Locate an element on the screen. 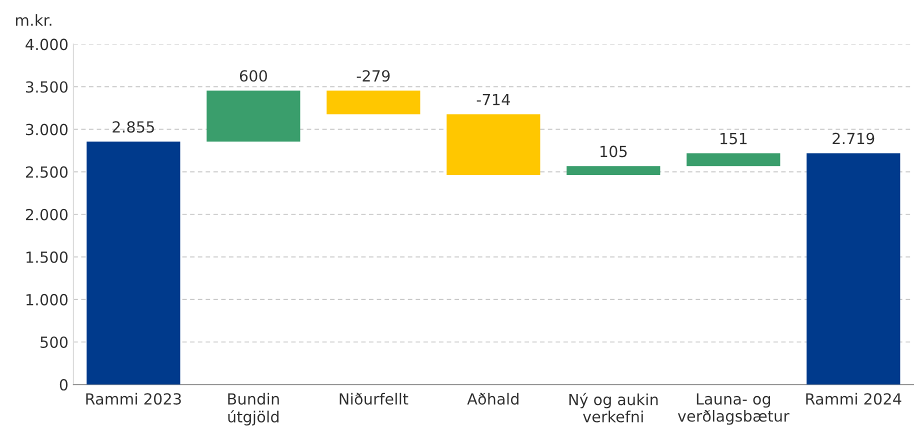  x-tick-label: Bundin útgjöld is located at coordinates (253, 409).